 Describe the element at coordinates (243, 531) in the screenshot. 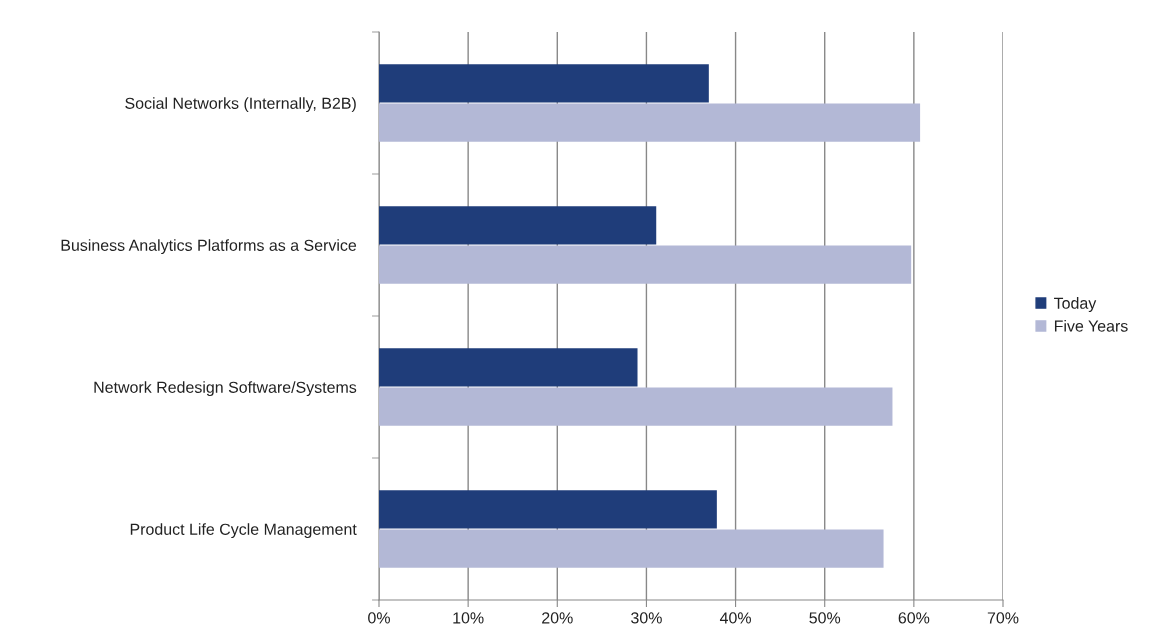

I see `y-tick-label: Product Life Cycle Management` at that location.